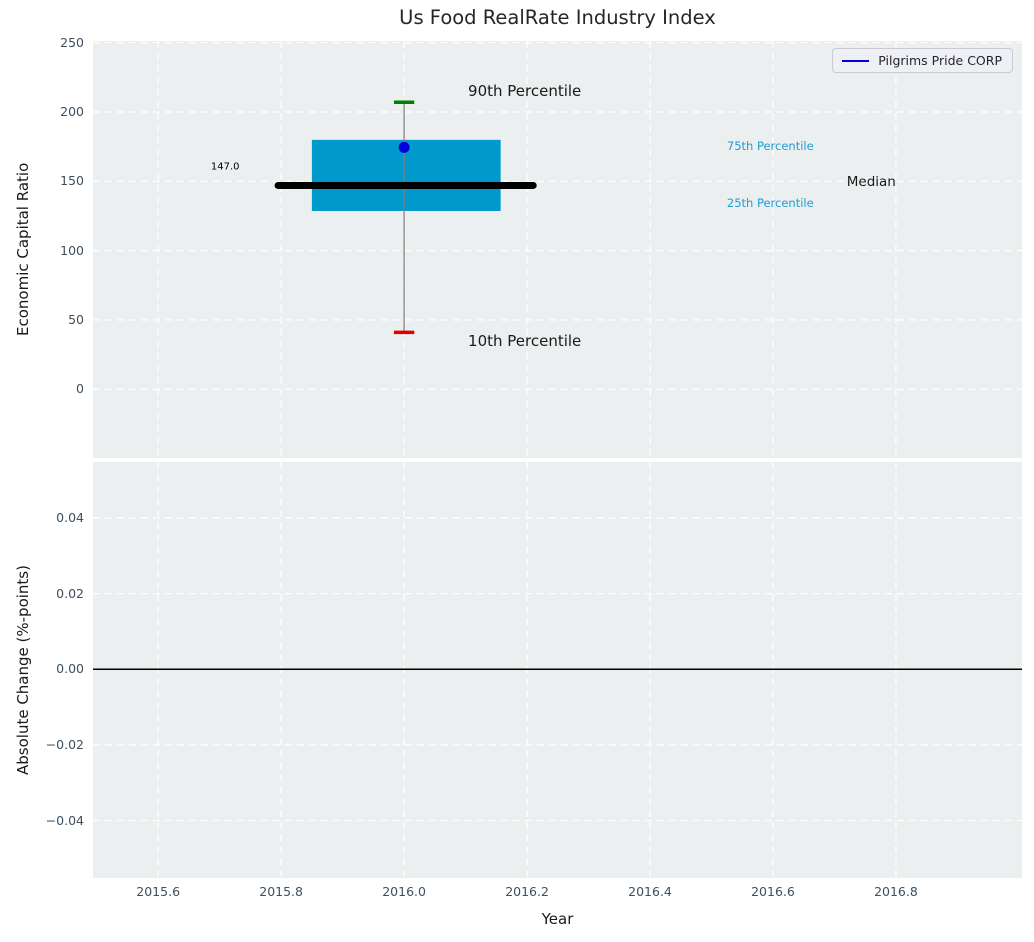 This screenshot has height=942, width=1034. What do you see at coordinates (64, 744) in the screenshot?
I see `y-tick-label: −0.02` at bounding box center [64, 744].